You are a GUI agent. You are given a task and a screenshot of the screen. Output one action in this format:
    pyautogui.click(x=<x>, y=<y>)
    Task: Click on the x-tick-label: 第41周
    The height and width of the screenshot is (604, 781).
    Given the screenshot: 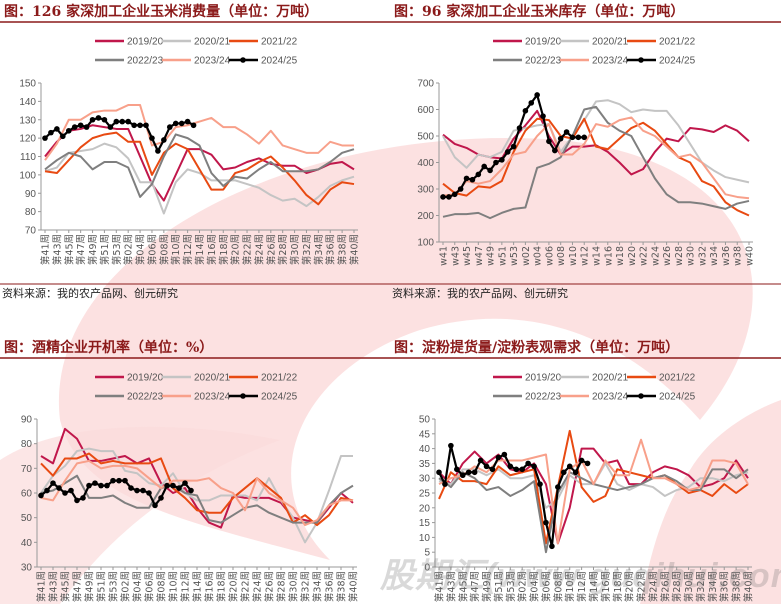 What is the action you would take?
    pyautogui.click(x=440, y=586)
    